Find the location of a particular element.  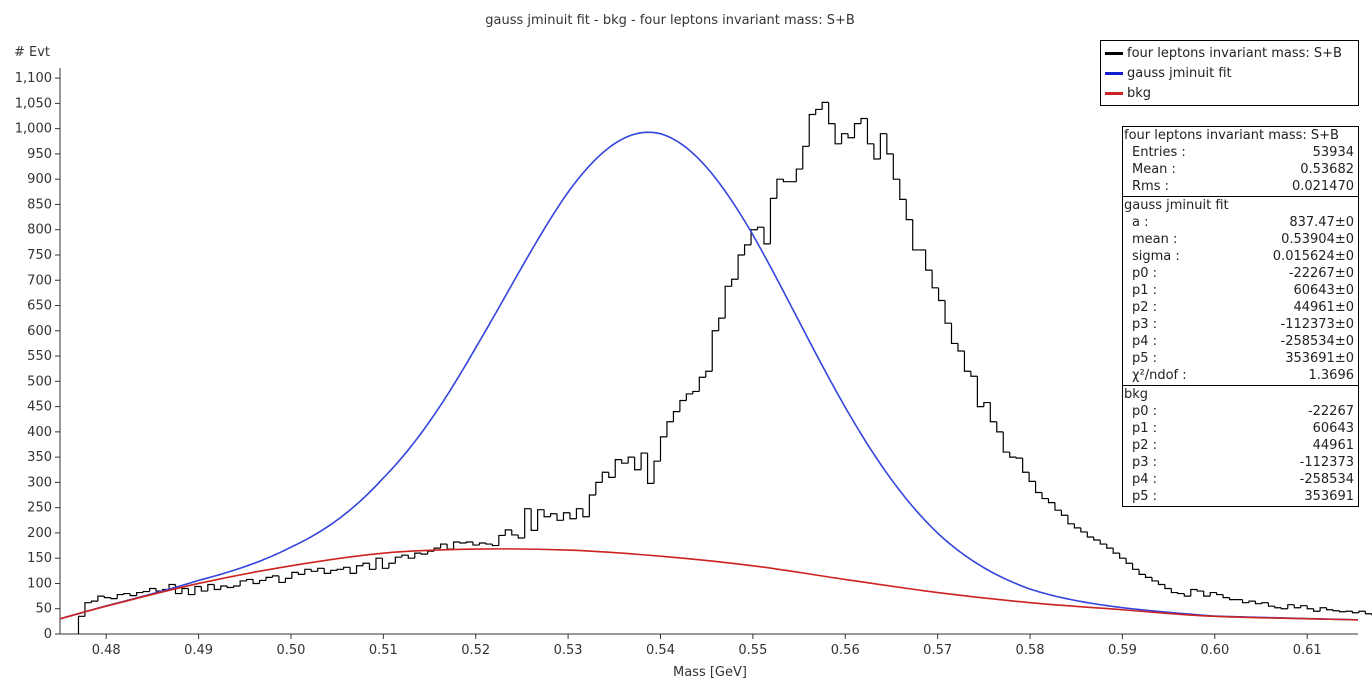

stats-row: p5 : 353691±0 is located at coordinates (1240, 358).